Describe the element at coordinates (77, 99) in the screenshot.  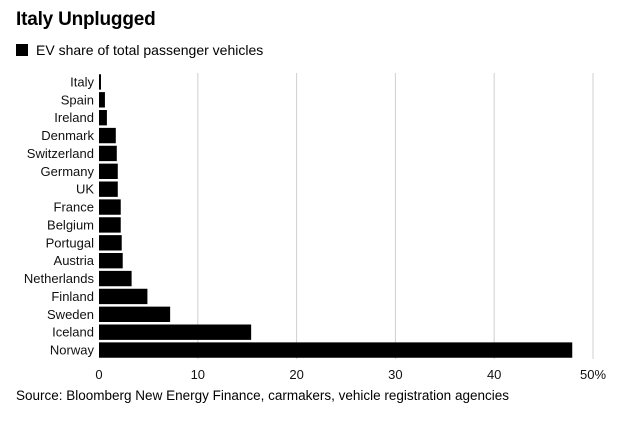
I see `category-label: Spain` at that location.